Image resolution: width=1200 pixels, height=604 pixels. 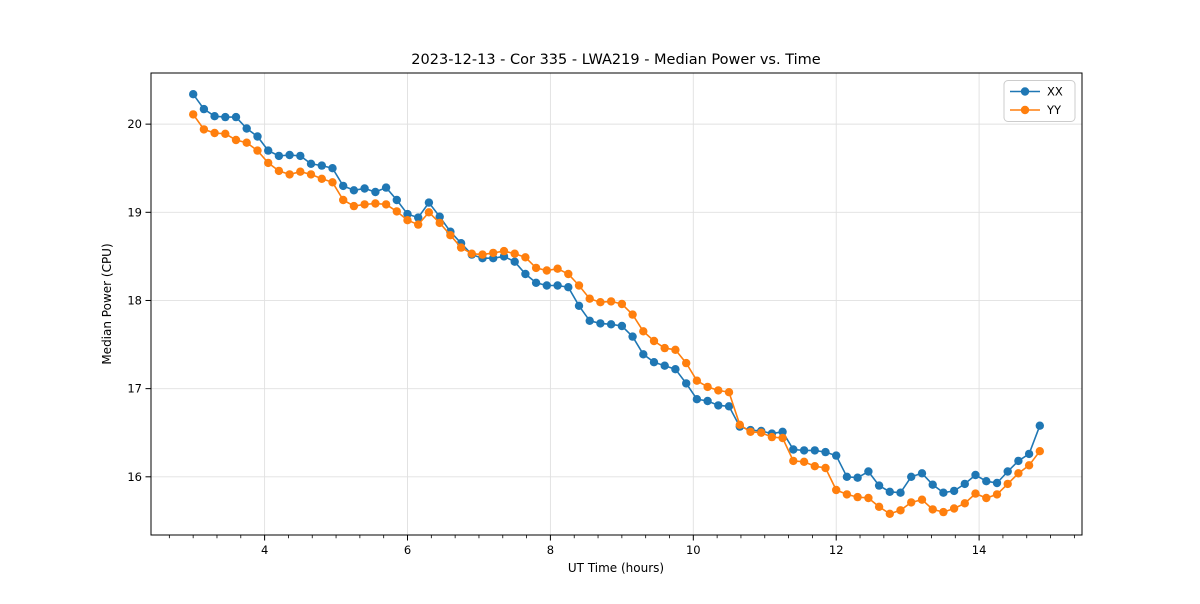 I want to click on legend-label-xx: XX, so click(x=1055, y=92).